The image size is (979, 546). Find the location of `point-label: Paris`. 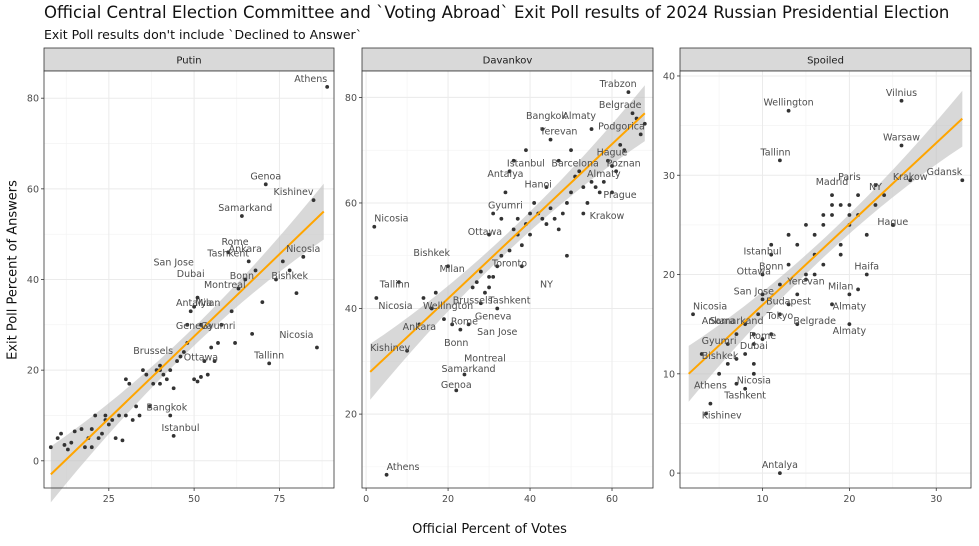

point-label: Paris is located at coordinates (849, 177).